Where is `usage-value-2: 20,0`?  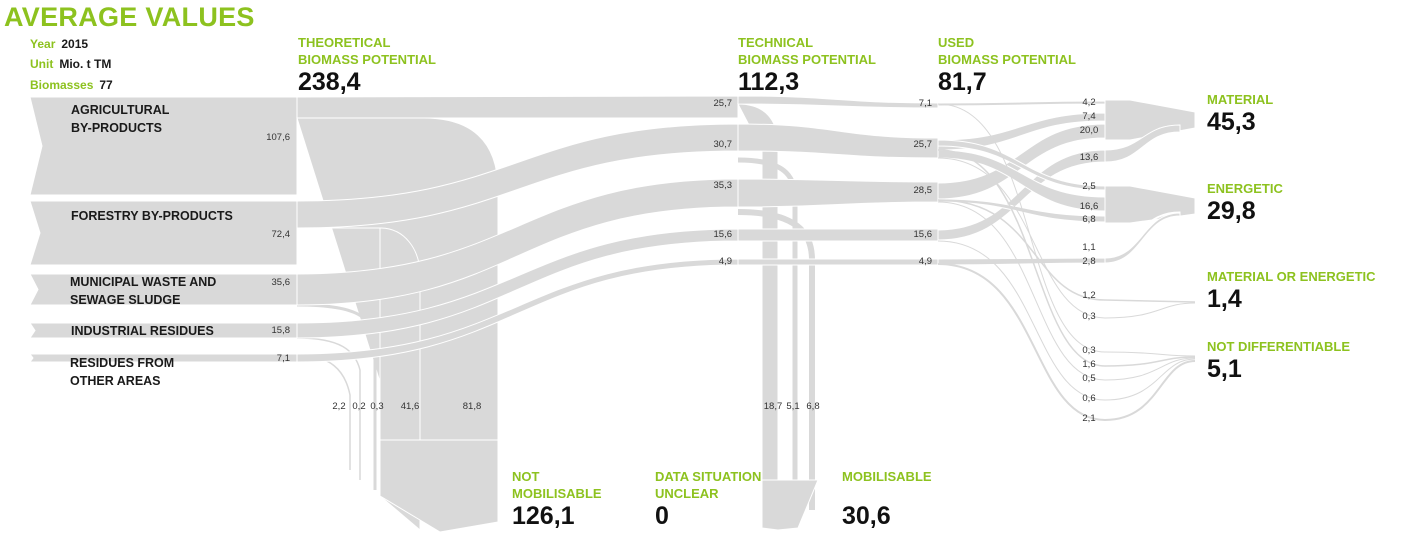
usage-value-2: 20,0 is located at coordinates (1089, 130).